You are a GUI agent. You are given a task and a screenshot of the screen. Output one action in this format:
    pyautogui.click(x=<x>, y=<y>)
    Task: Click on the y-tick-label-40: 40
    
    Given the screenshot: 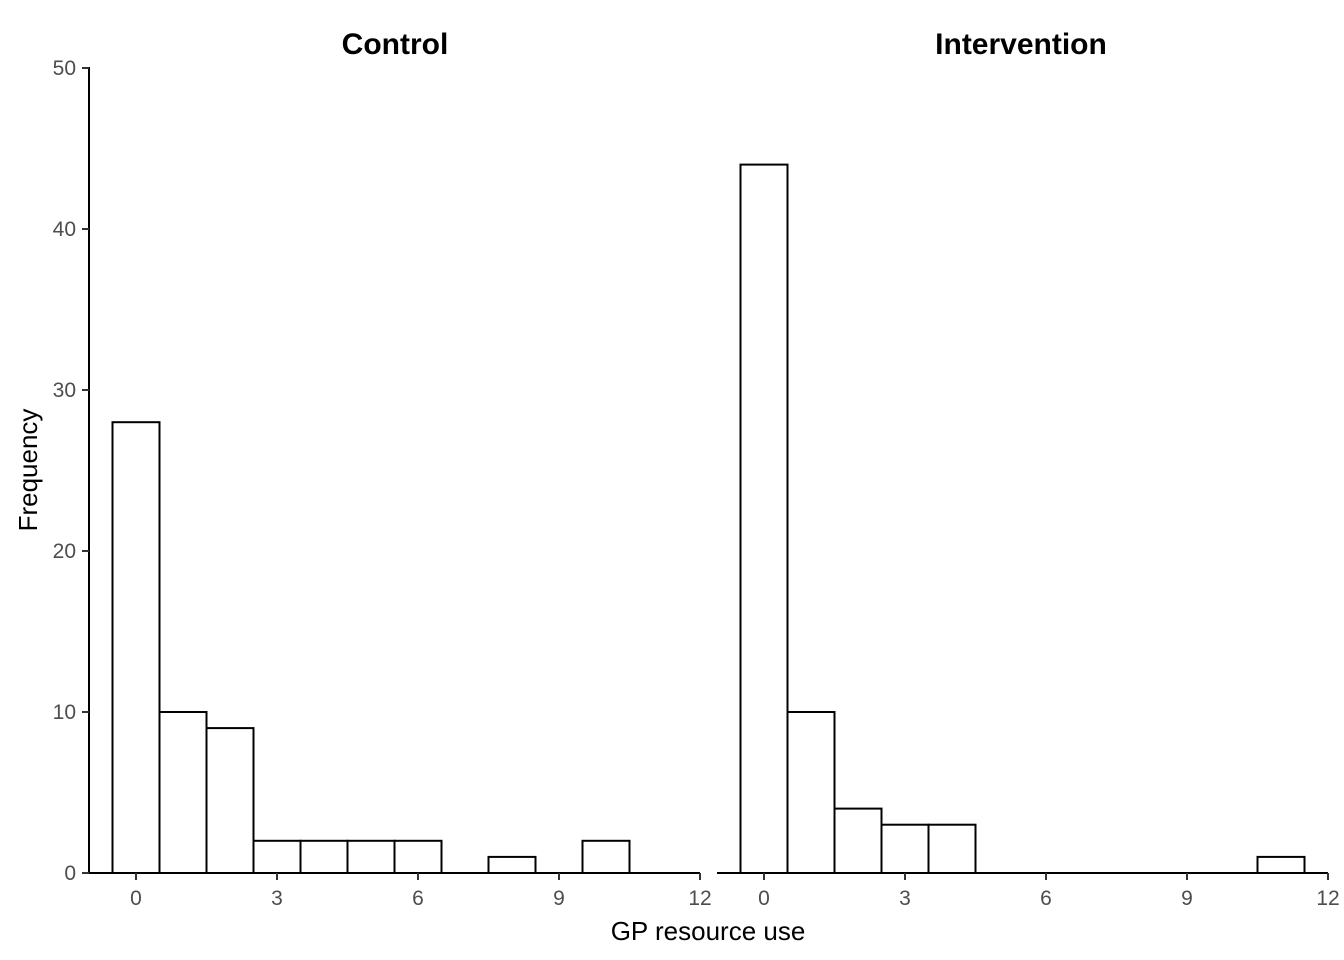 What is the action you would take?
    pyautogui.click(x=64, y=229)
    